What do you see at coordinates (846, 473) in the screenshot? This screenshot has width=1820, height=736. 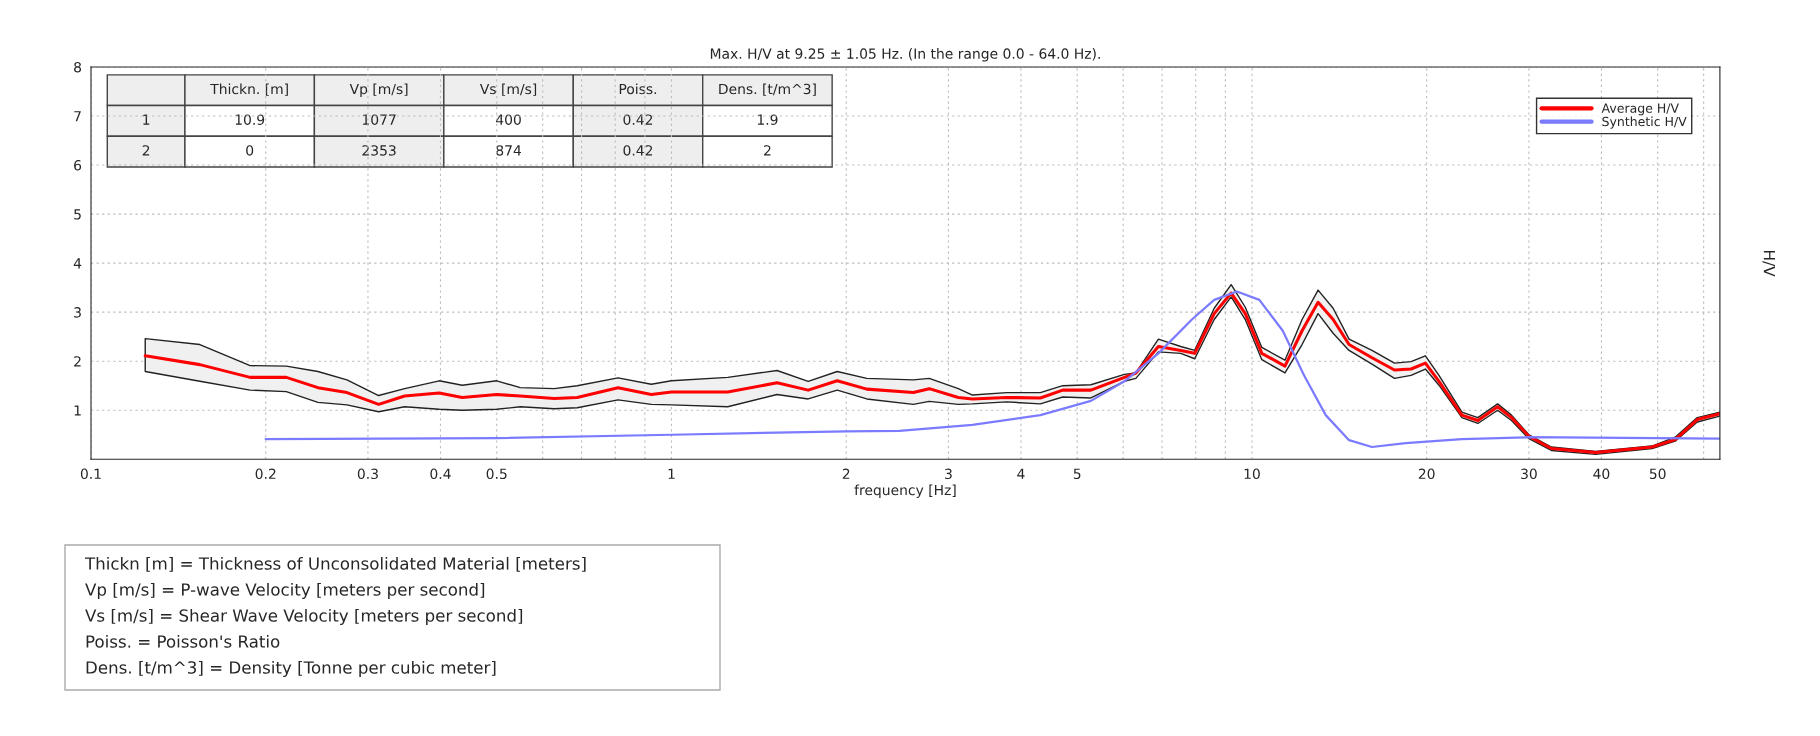 I see `x-tick-label: 2` at bounding box center [846, 473].